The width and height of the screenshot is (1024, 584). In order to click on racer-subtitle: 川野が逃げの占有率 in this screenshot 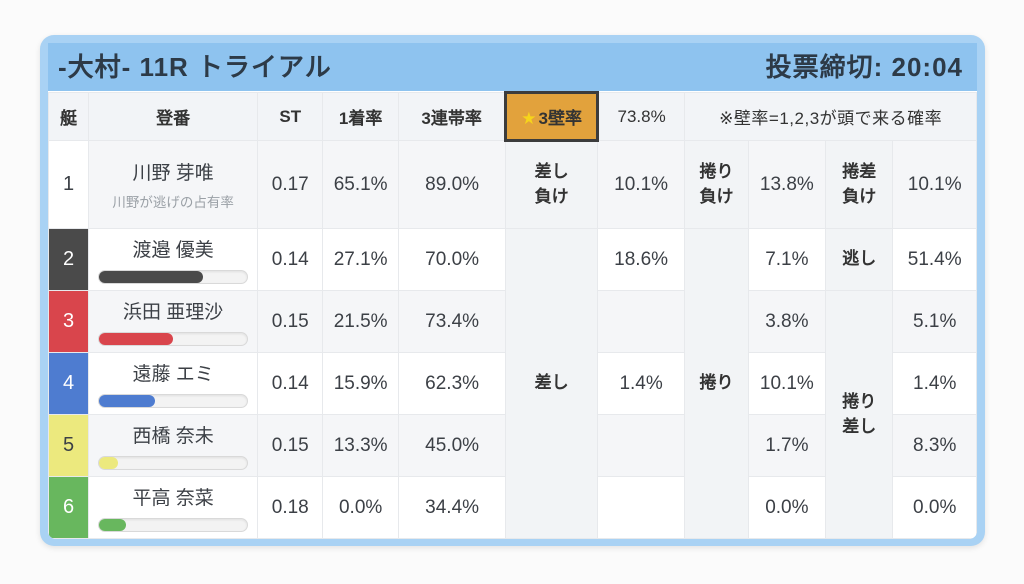, I will do `click(173, 202)`.